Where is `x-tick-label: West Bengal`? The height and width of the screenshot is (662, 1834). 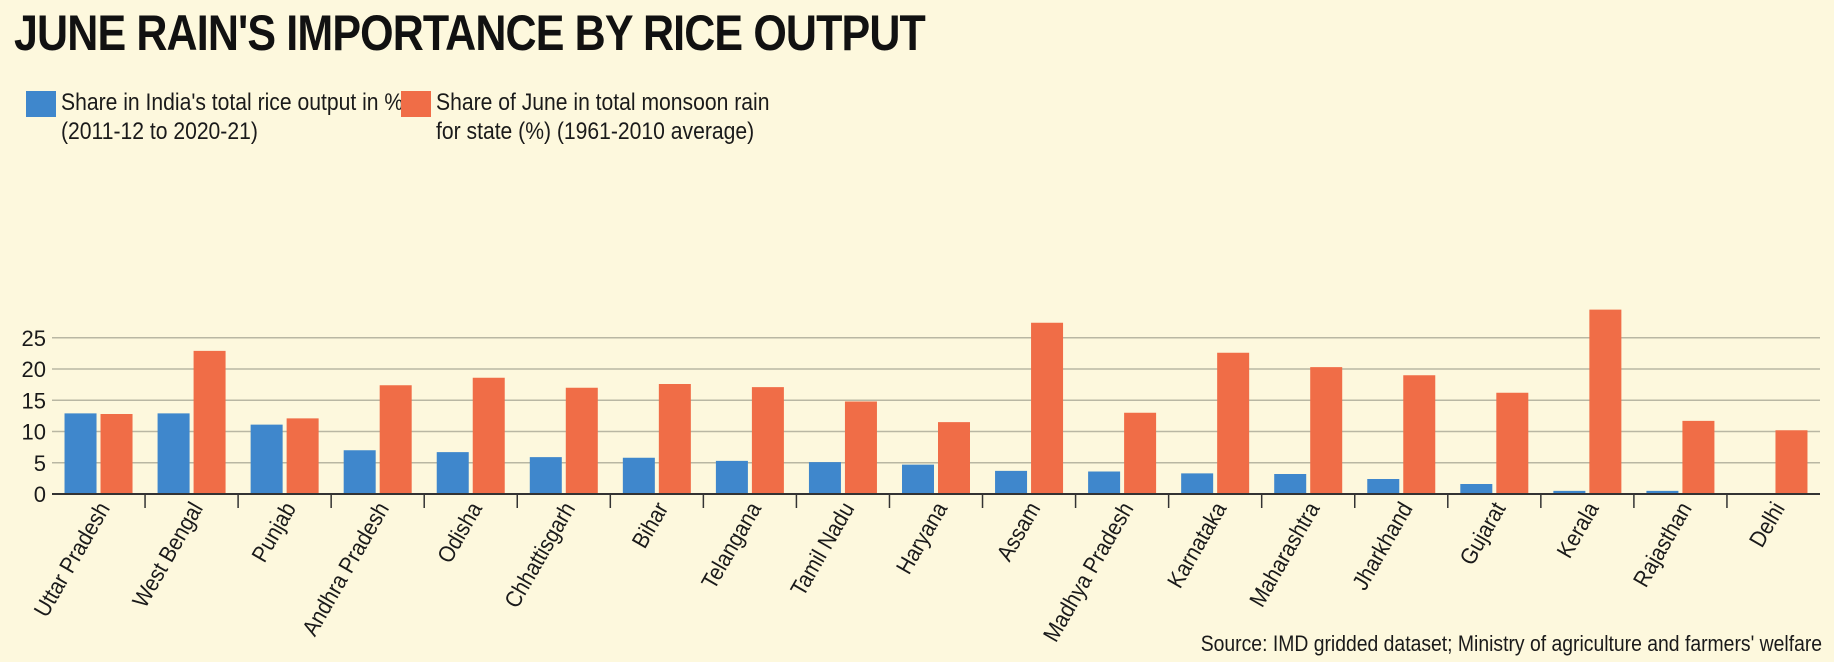 x-tick-label: West Bengal is located at coordinates (167, 554).